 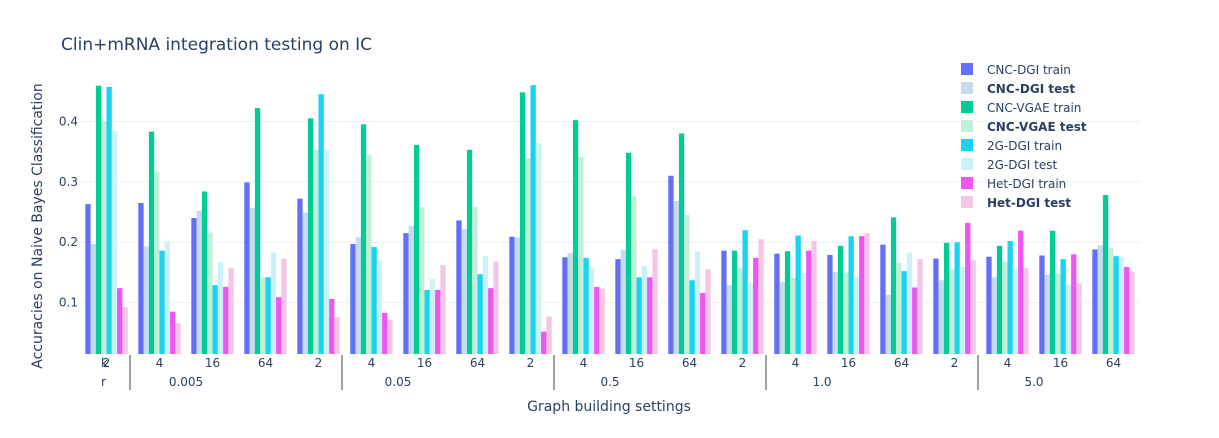 What do you see at coordinates (1018, 89) in the screenshot?
I see `legend-item-cnc-dgi-test: CNC-DGI test` at bounding box center [1018, 89].